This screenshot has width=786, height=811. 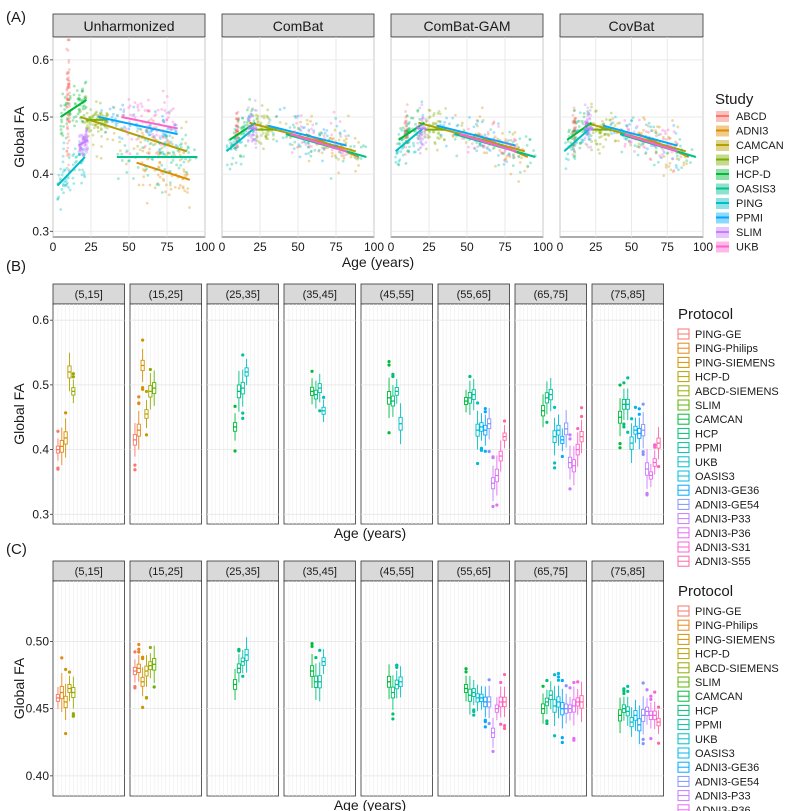 I want to click on fit-line-ping, so click(x=409, y=140).